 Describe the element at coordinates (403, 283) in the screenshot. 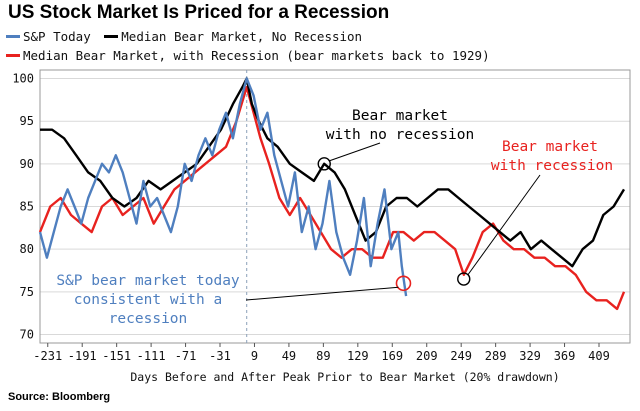

I see `annotation-marker-sp-today` at that location.